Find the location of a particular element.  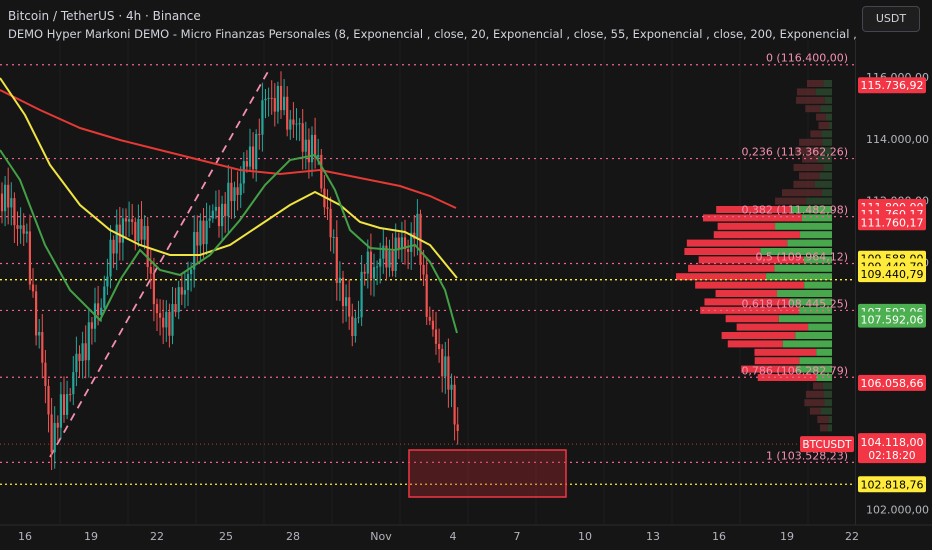

price-tag-label: 107.592,06 is located at coordinates (892, 320).